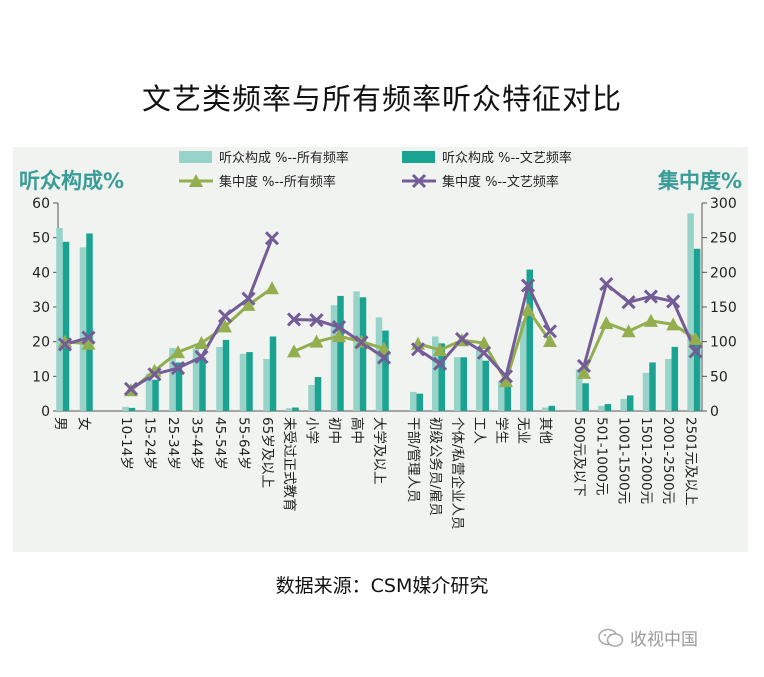  What do you see at coordinates (41, 343) in the screenshot?
I see `left-tick-label: 20` at bounding box center [41, 343].